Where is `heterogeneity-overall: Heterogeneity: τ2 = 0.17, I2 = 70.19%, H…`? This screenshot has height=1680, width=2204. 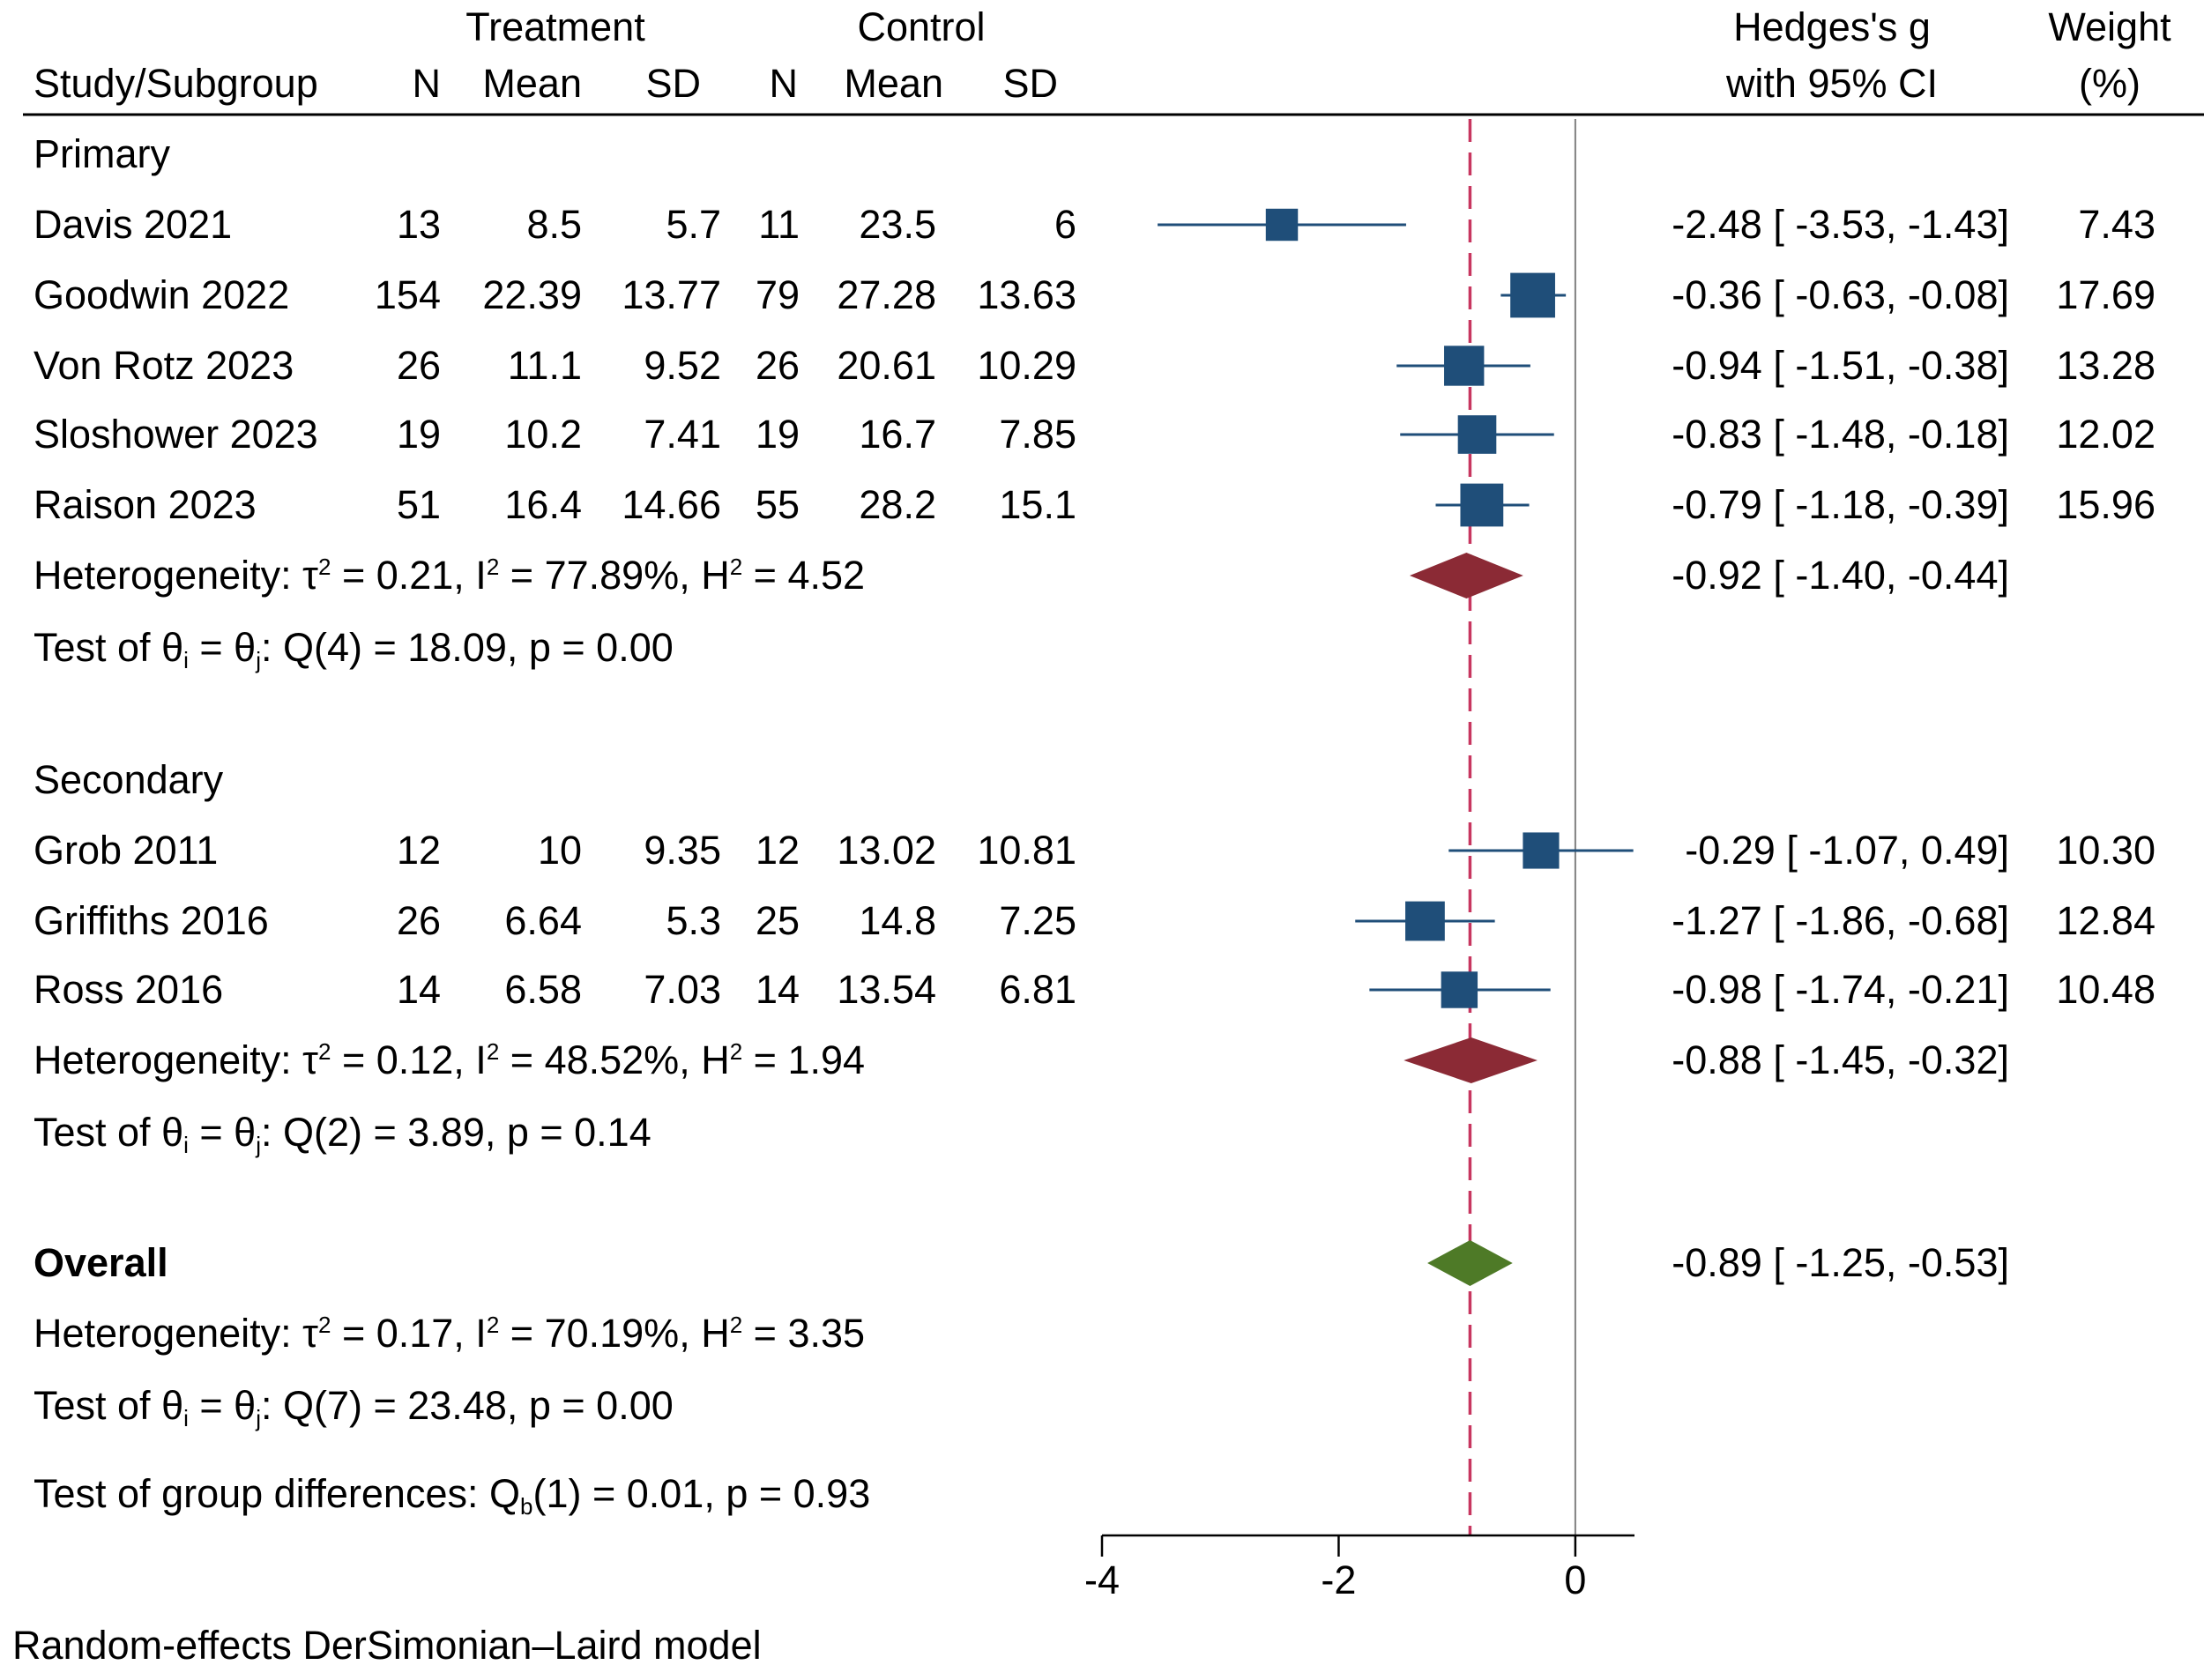 heterogeneity-overall: Heterogeneity: τ2 = 0.17, I2 = 70.19%, H… is located at coordinates (450, 1333).